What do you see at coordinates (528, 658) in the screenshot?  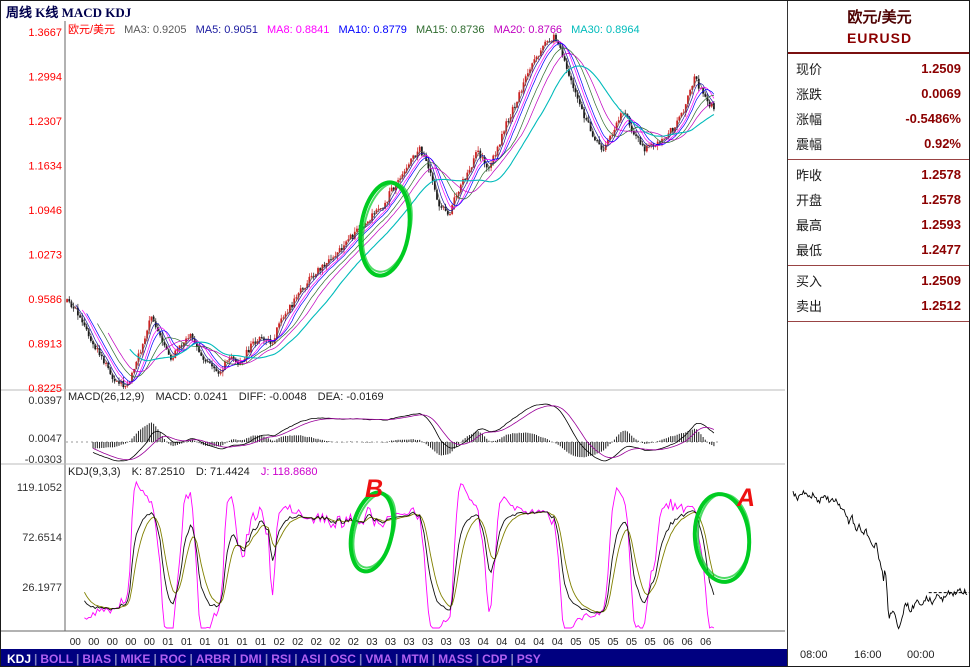 I see `toolbar-item-psy: PSY` at bounding box center [528, 658].